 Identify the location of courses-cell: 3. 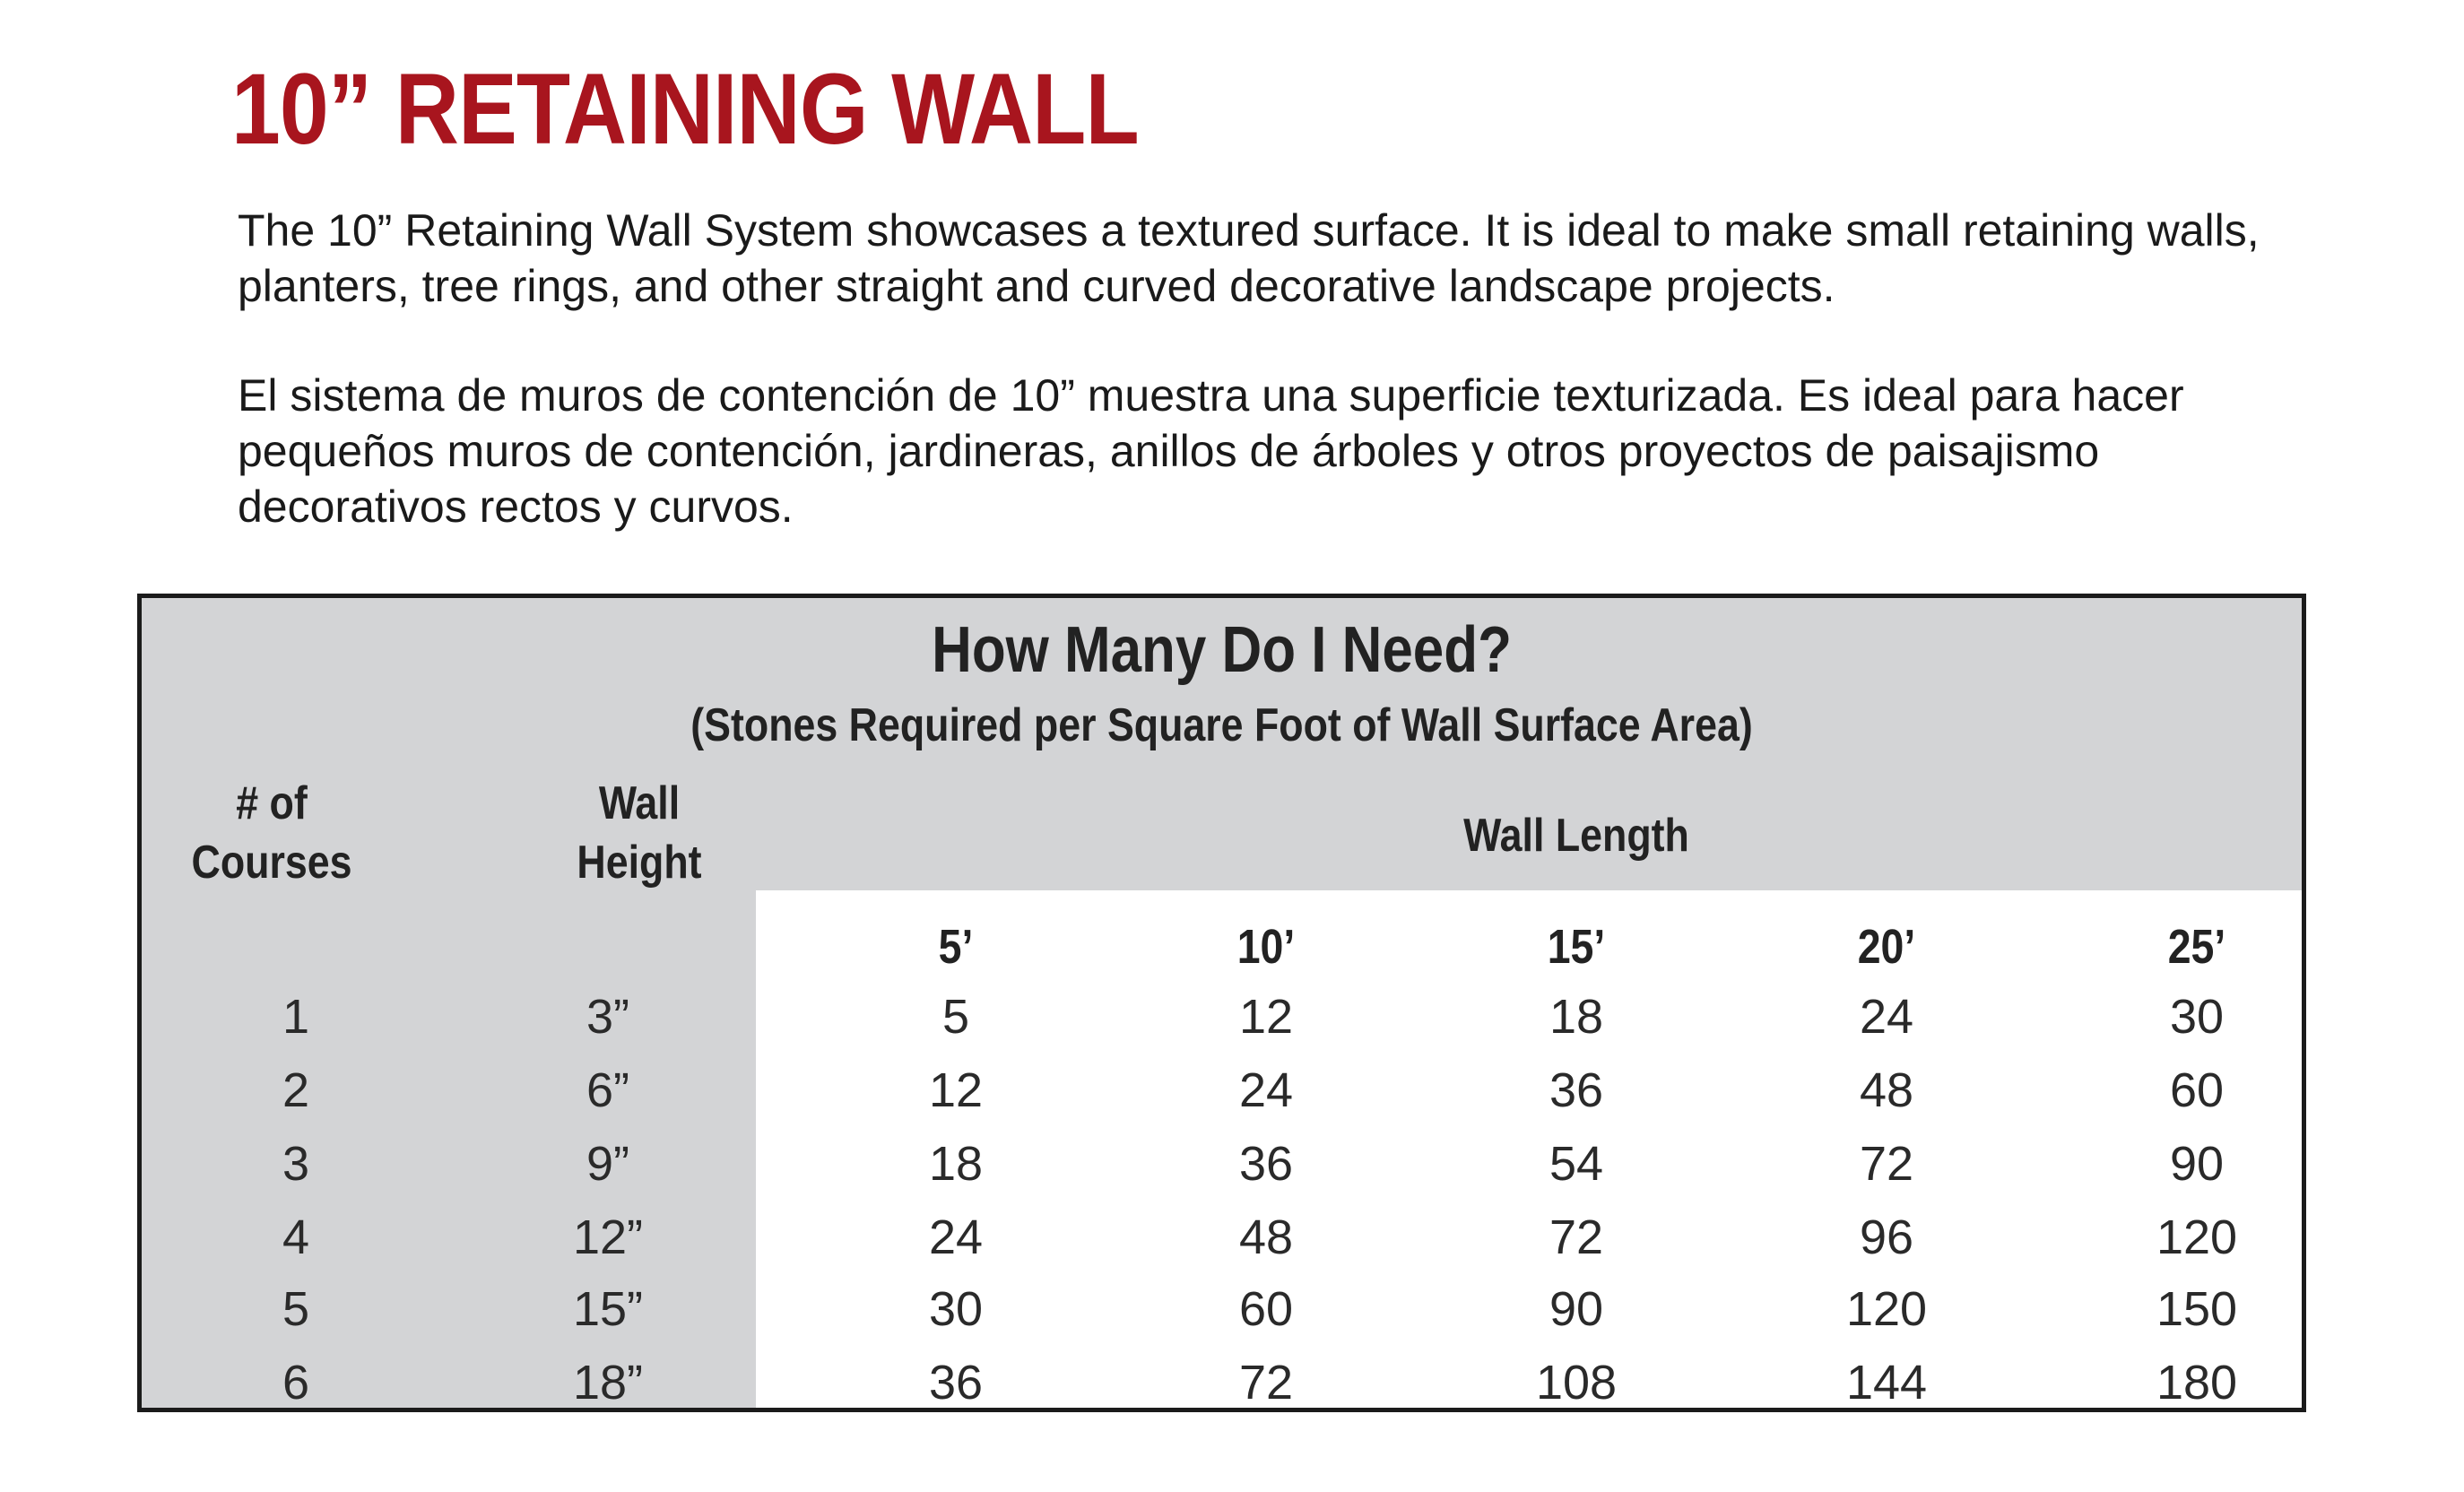
(296, 1164).